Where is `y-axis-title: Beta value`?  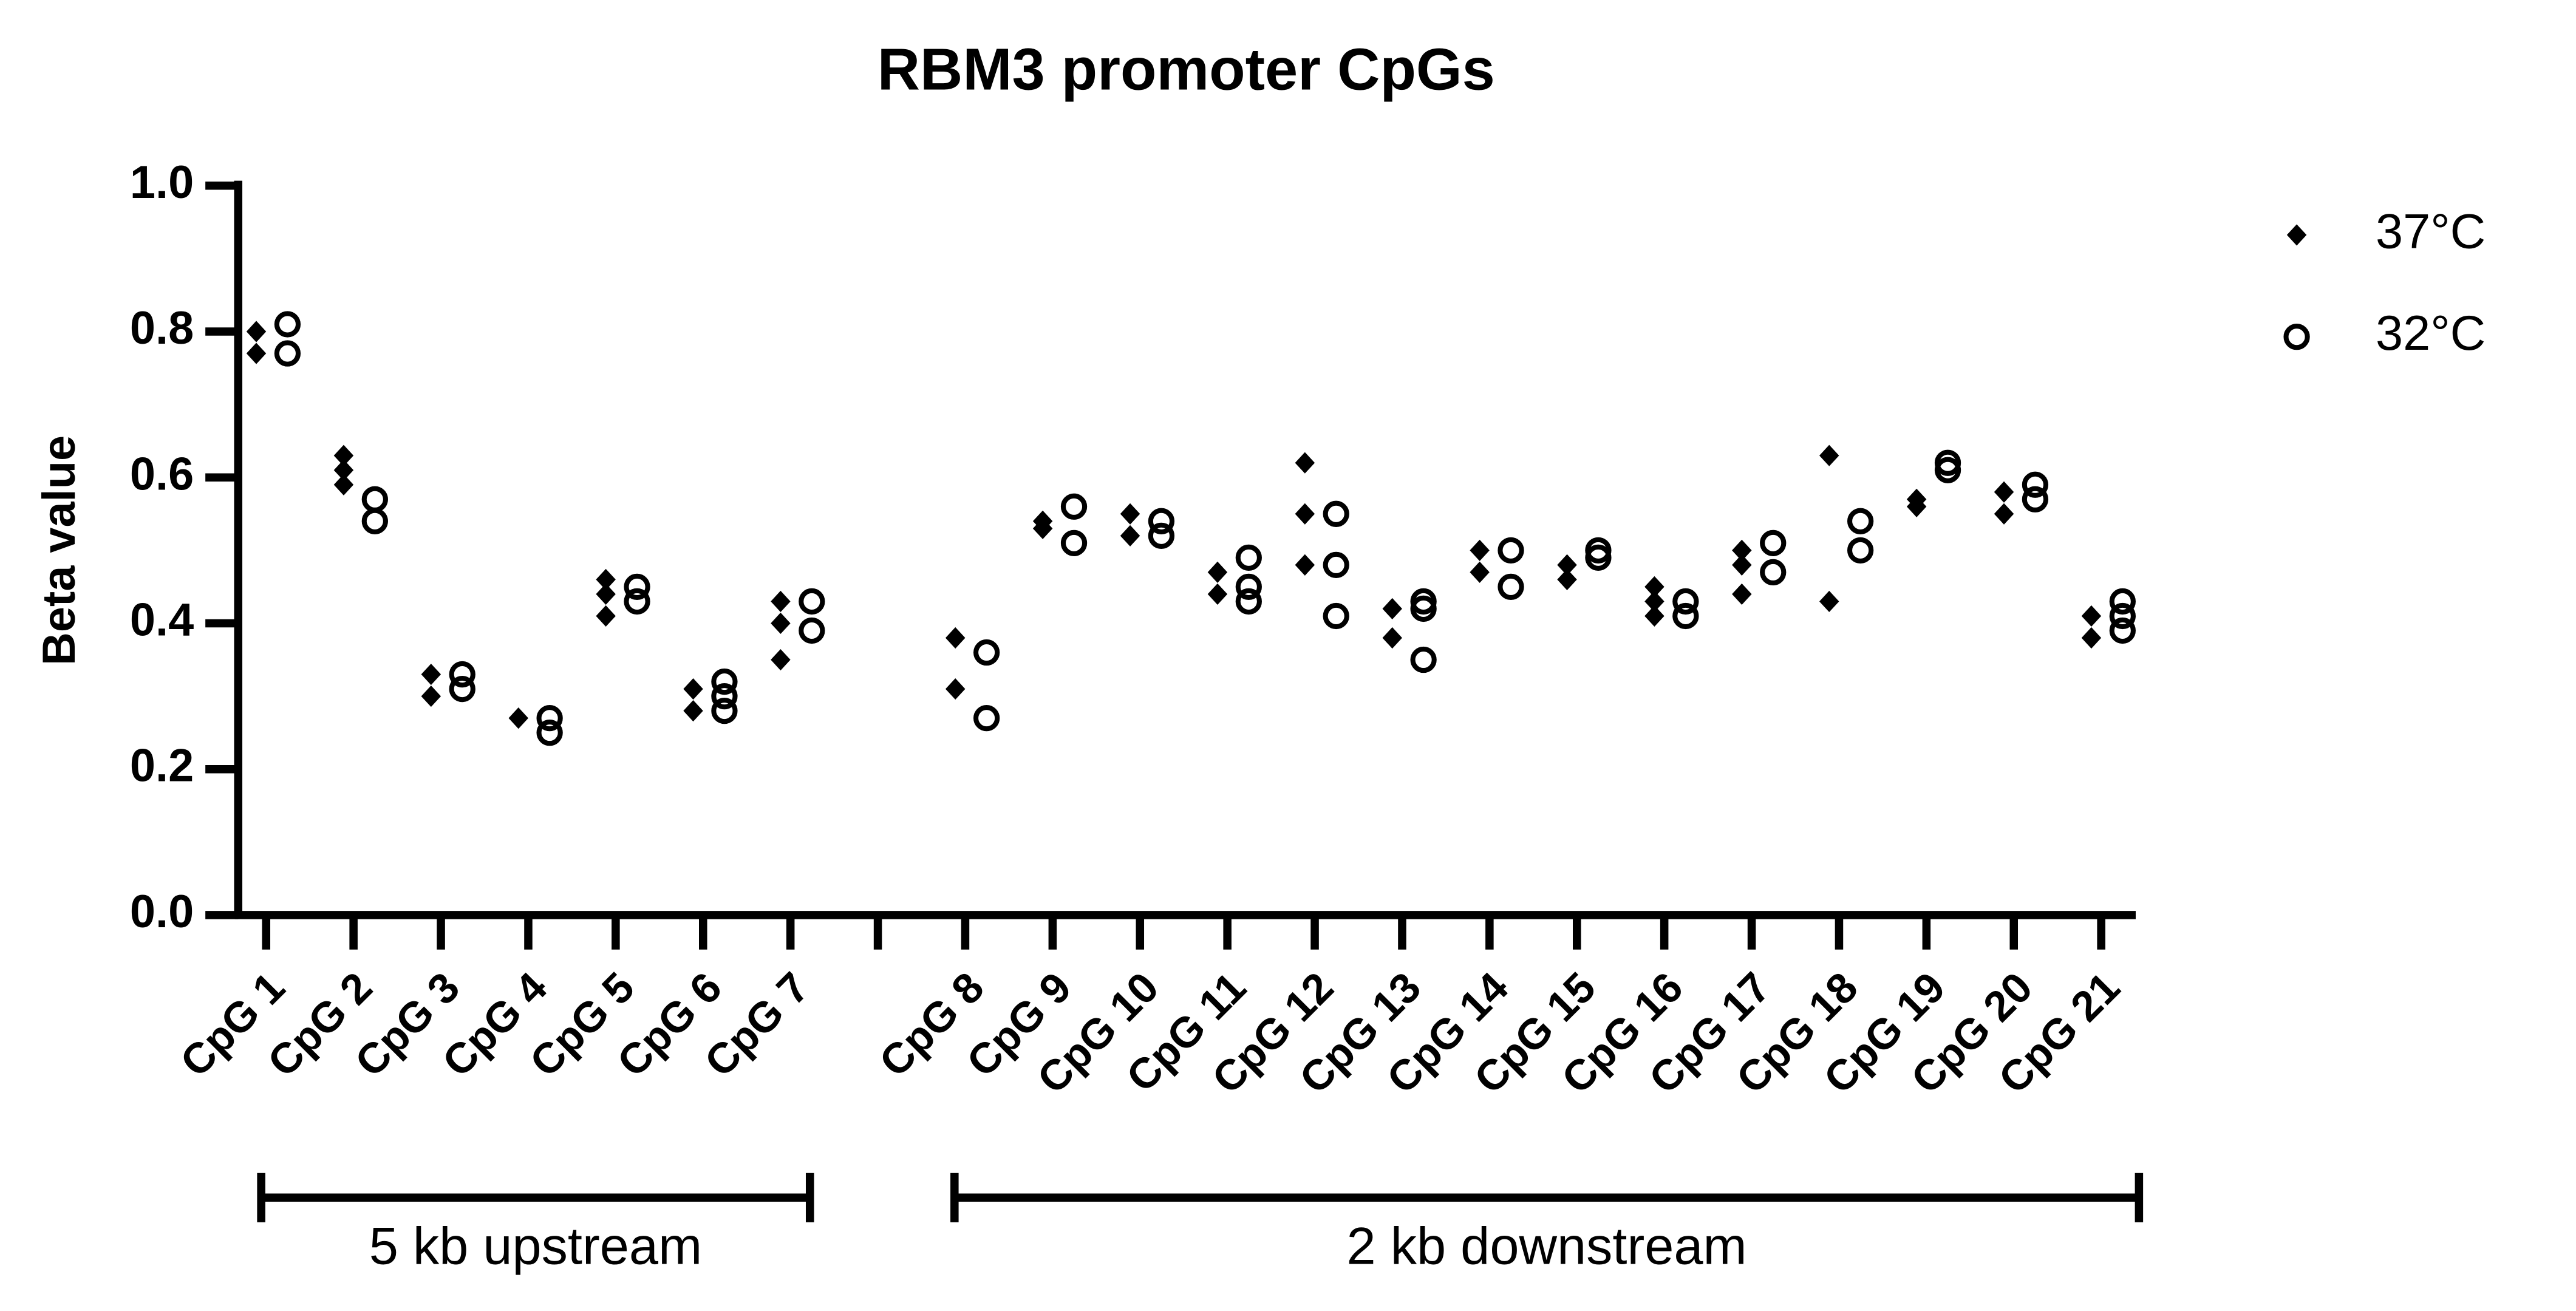 y-axis-title: Beta value is located at coordinates (59, 550).